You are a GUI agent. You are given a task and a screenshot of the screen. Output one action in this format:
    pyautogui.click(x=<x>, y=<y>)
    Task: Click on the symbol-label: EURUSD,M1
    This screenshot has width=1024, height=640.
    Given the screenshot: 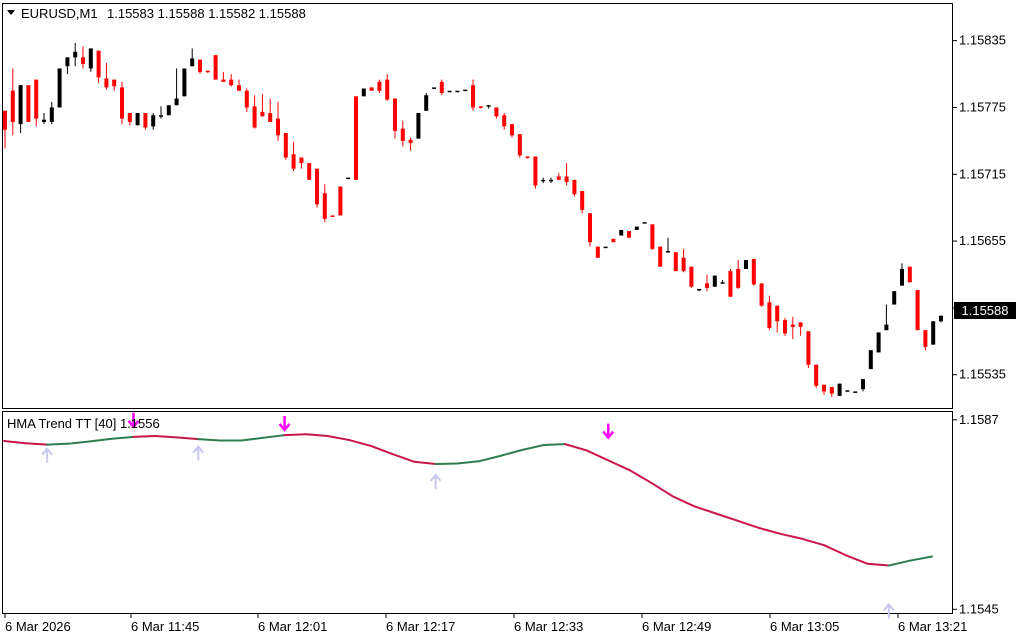 What is the action you would take?
    pyautogui.click(x=59, y=13)
    